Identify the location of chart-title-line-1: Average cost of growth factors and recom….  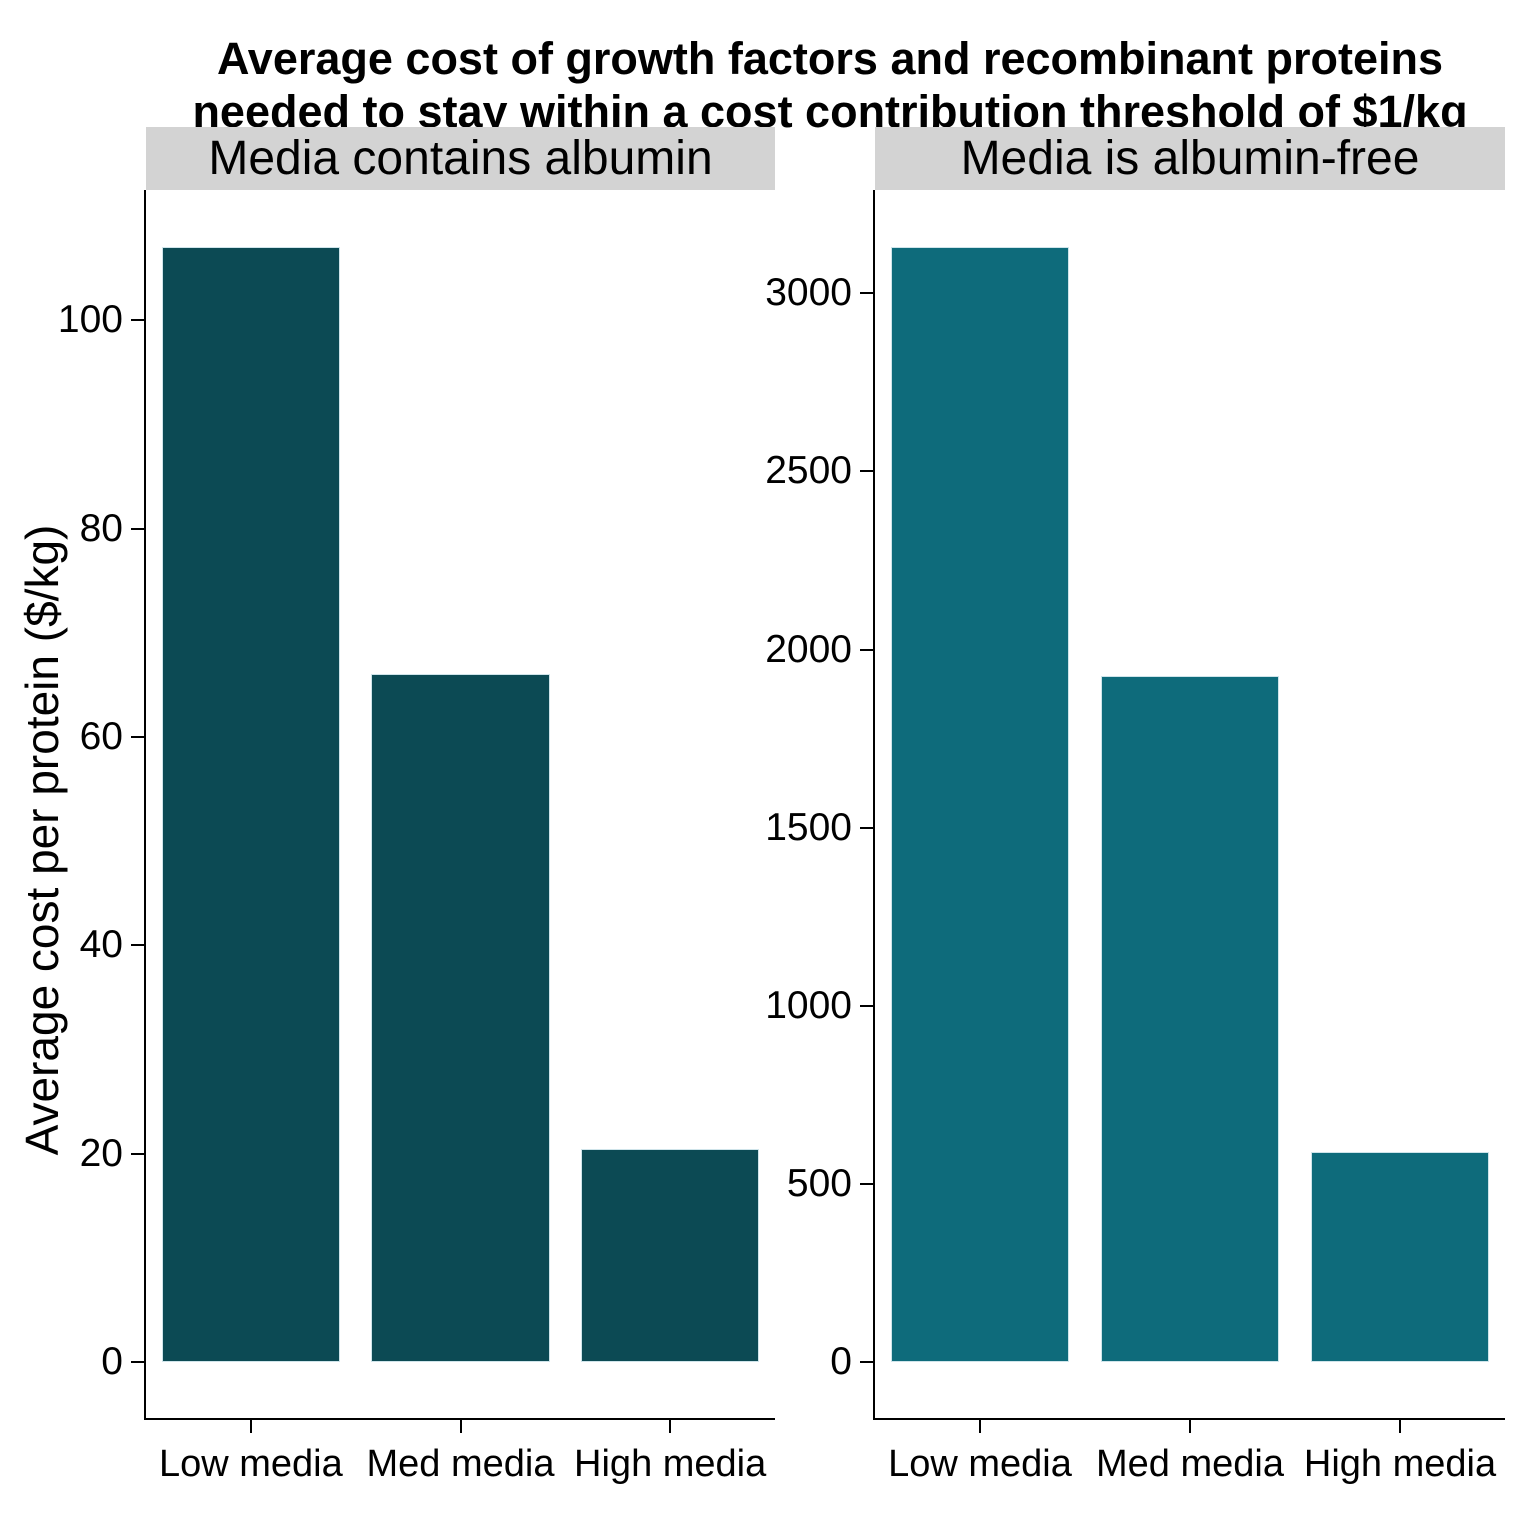
(830, 58).